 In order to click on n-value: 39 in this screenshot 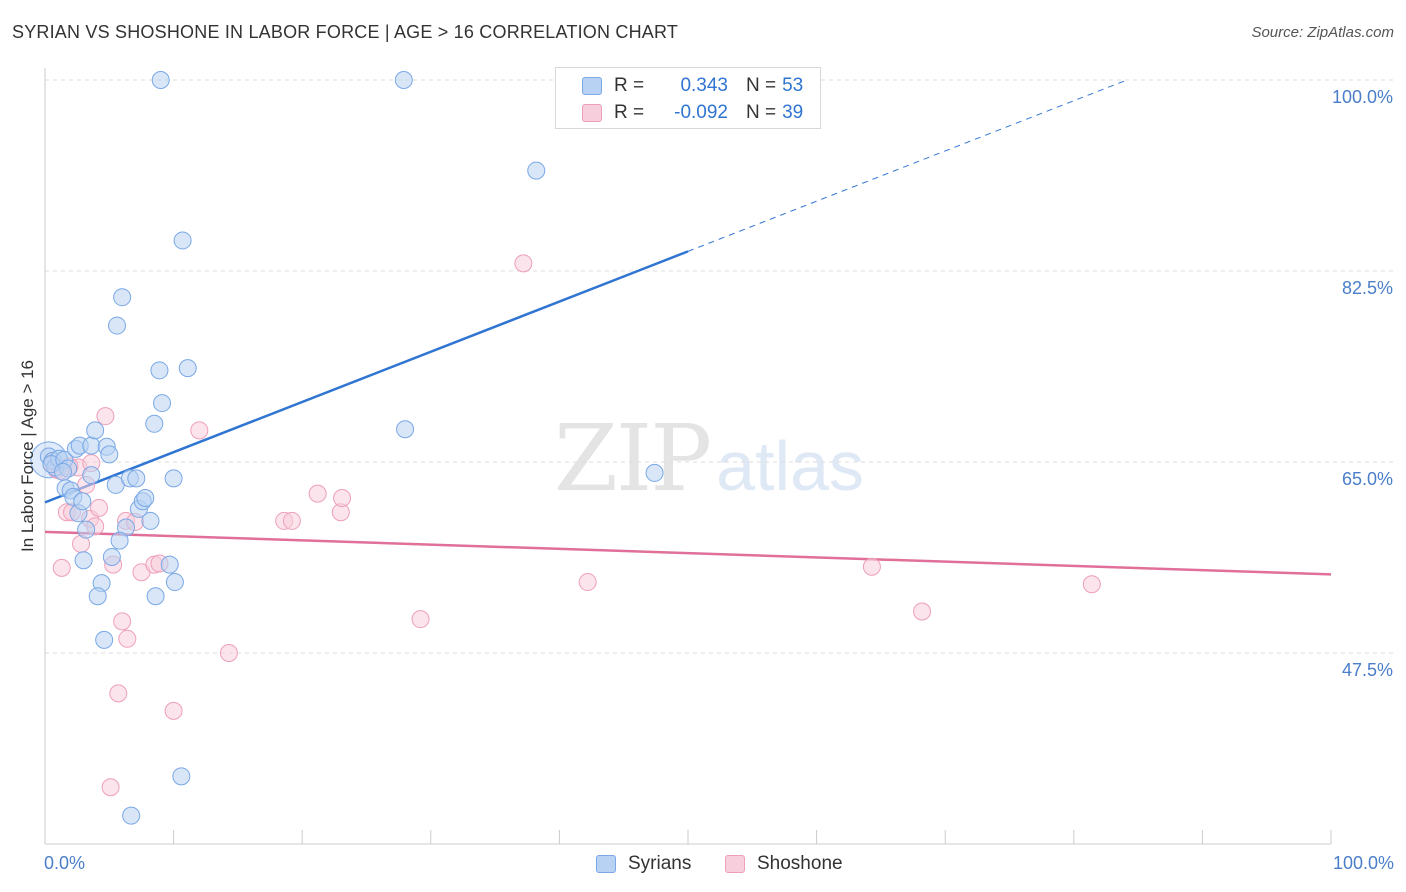, I will do `click(793, 112)`.